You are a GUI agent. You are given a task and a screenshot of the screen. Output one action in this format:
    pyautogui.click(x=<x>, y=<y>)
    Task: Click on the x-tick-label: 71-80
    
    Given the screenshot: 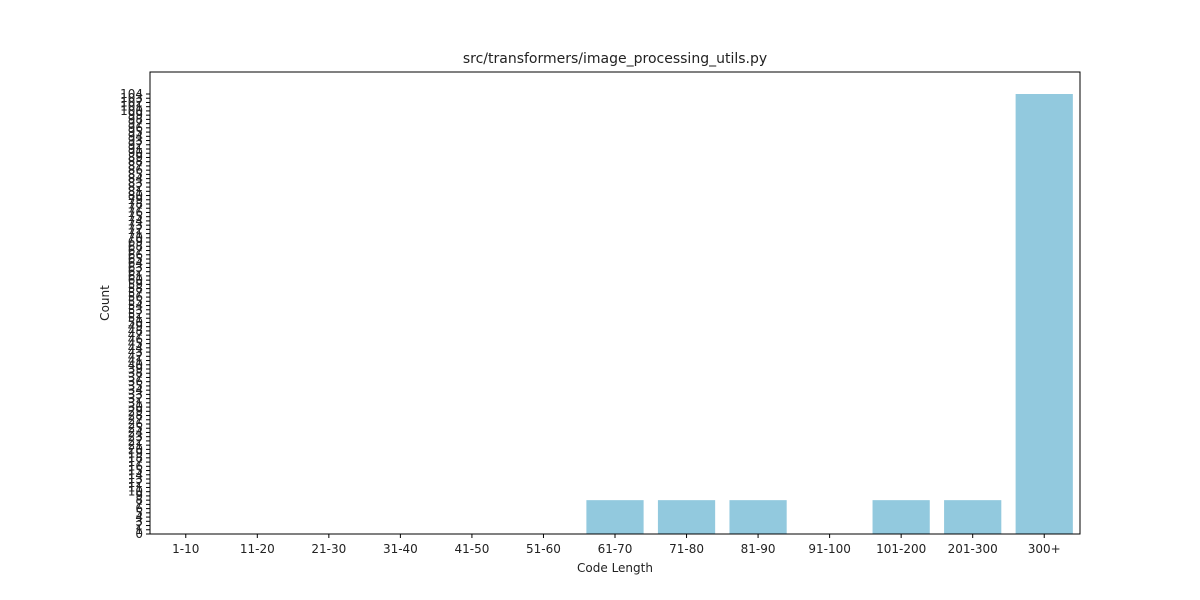 What is the action you would take?
    pyautogui.click(x=686, y=549)
    